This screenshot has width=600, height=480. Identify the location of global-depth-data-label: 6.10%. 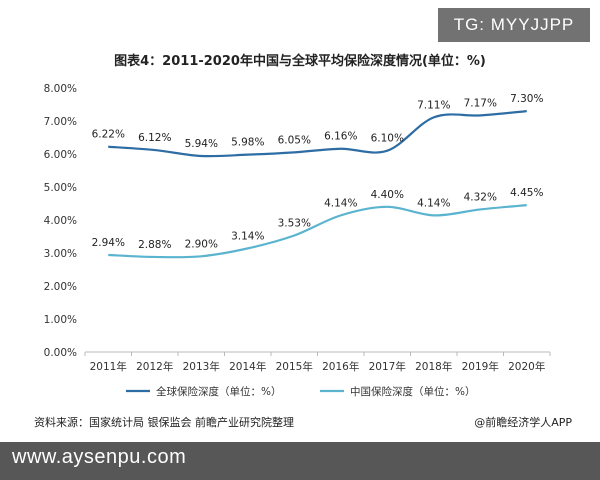
(387, 139).